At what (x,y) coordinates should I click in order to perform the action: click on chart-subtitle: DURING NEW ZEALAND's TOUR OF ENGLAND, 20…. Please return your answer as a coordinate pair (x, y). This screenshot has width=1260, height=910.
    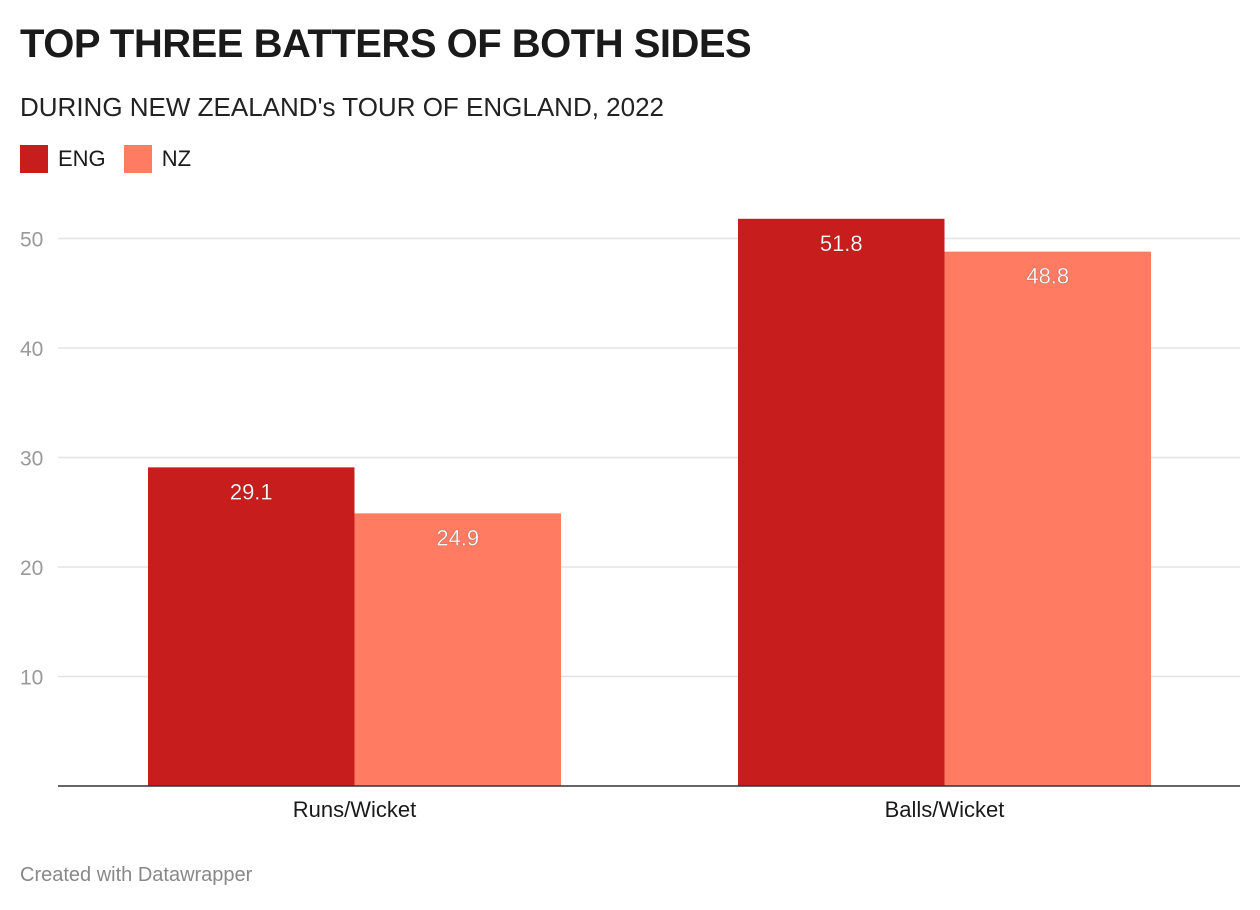
    Looking at the image, I should click on (342, 107).